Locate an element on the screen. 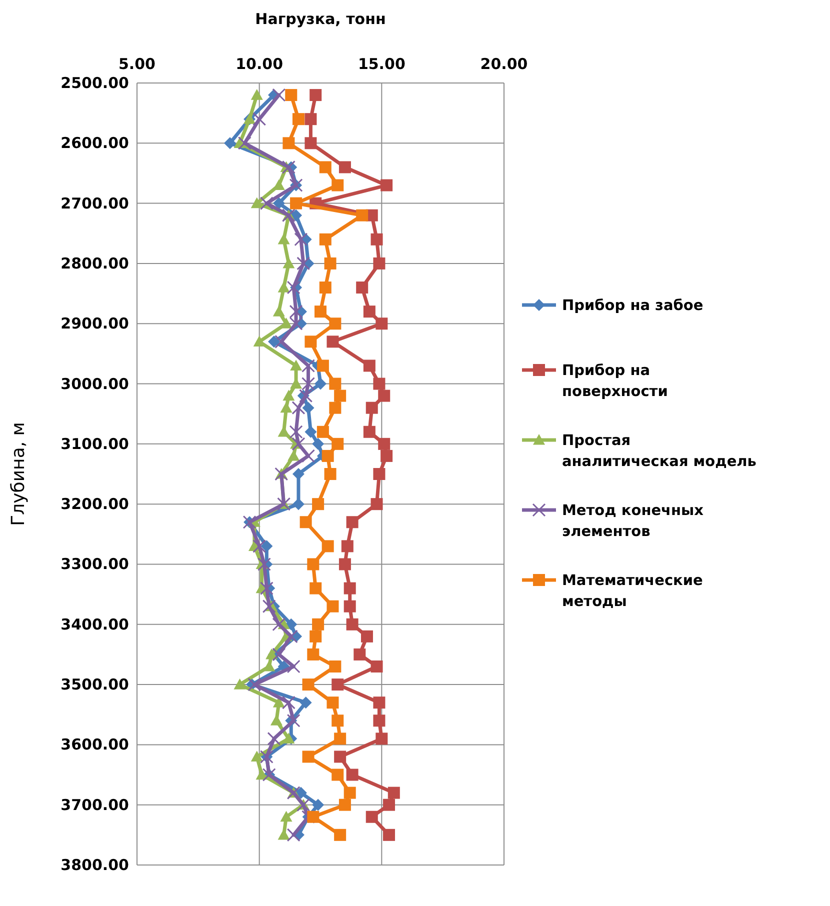 The width and height of the screenshot is (830, 906). y-tick-label: 3500.00 is located at coordinates (94, 685).